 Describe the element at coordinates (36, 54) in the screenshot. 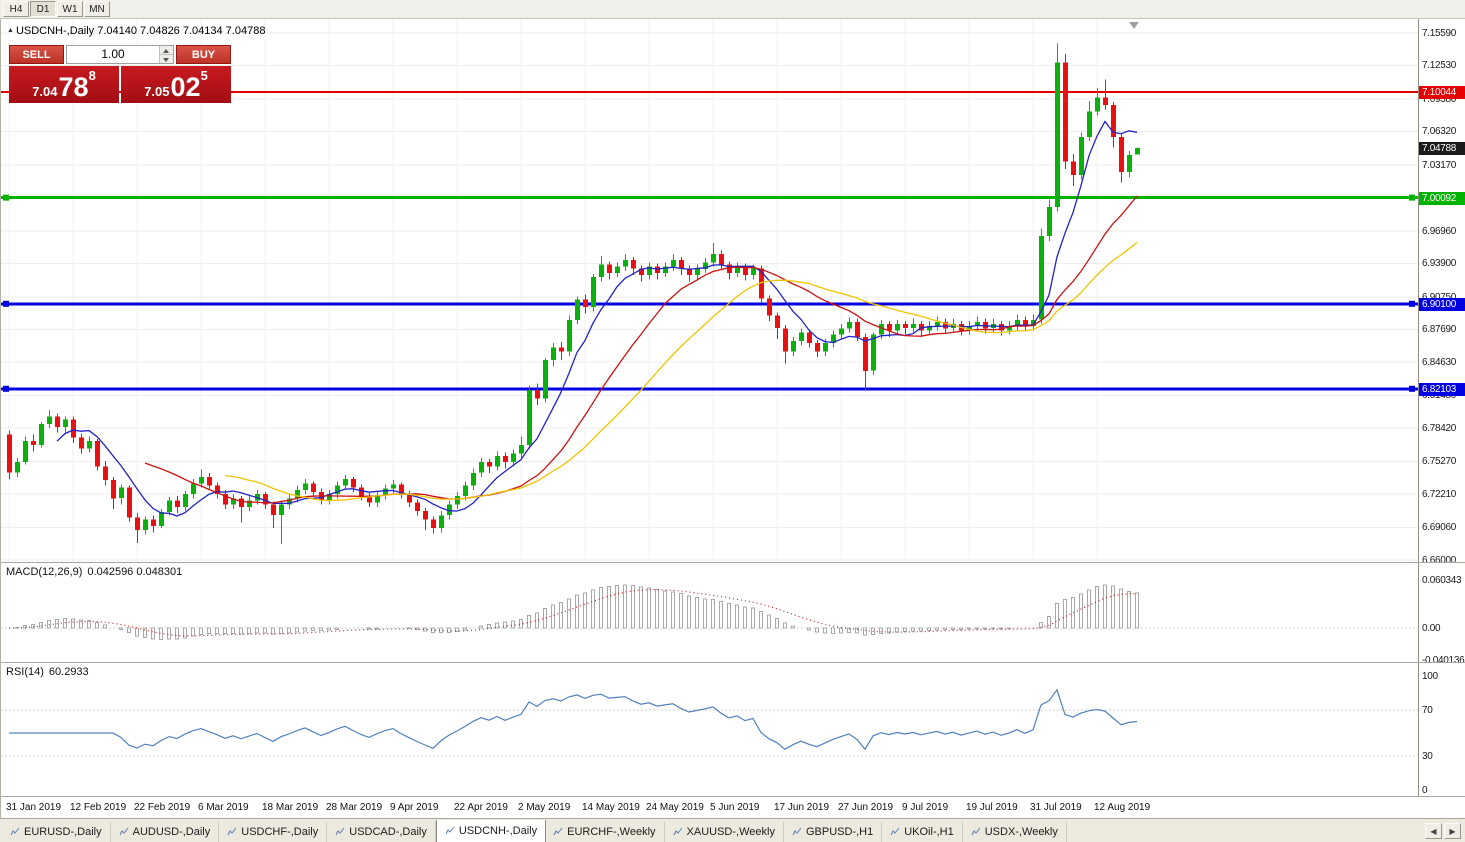

I see `sell-button: SELL` at that location.